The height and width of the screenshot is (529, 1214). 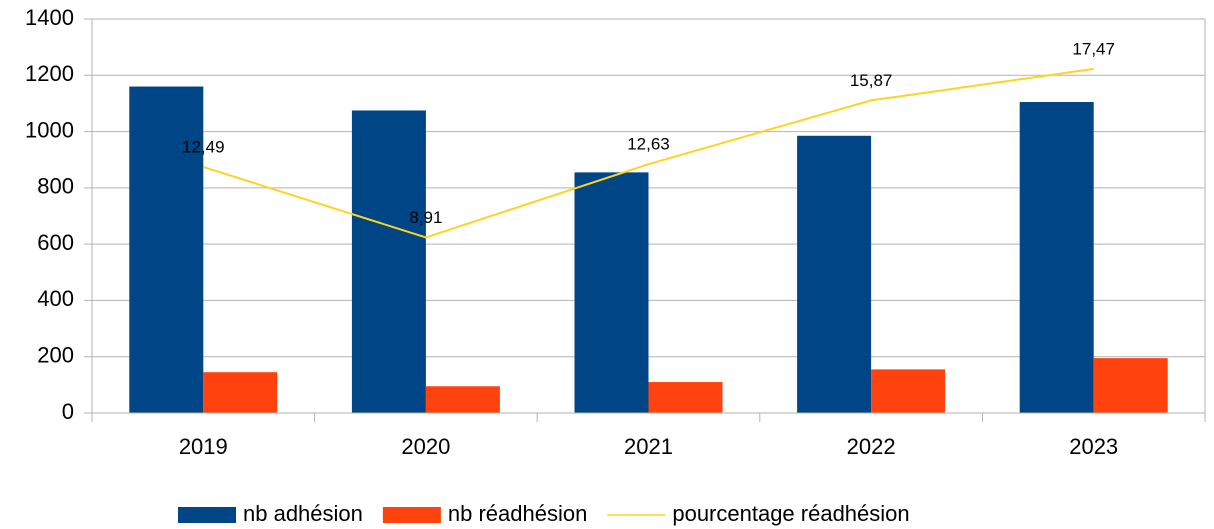 What do you see at coordinates (49, 73) in the screenshot?
I see `y-tick-label: 1200` at bounding box center [49, 73].